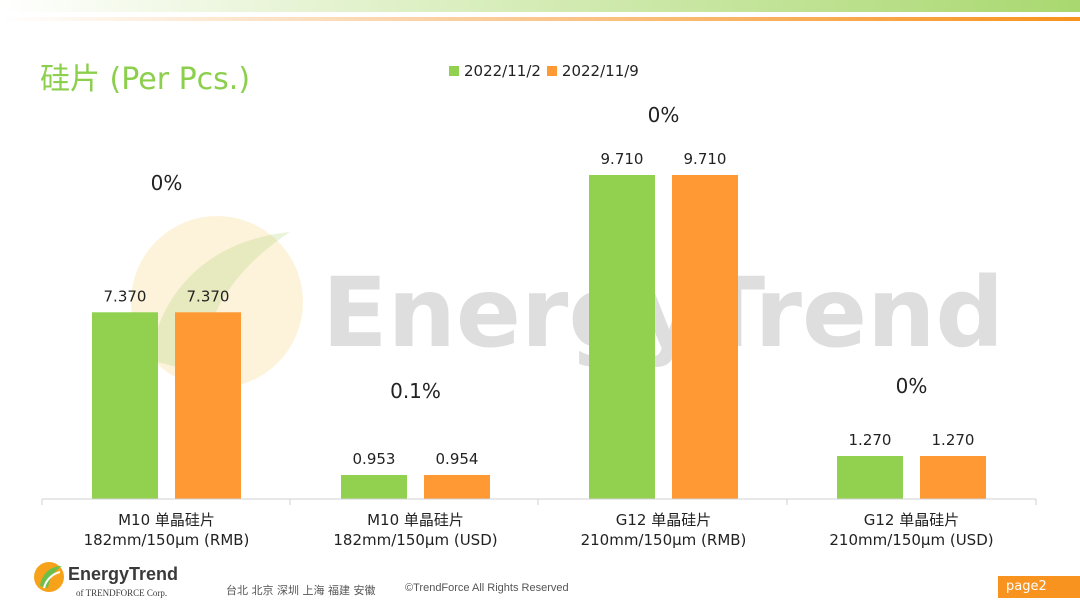  What do you see at coordinates (208, 405) in the screenshot?
I see `bar-nov9-cat1` at bounding box center [208, 405].